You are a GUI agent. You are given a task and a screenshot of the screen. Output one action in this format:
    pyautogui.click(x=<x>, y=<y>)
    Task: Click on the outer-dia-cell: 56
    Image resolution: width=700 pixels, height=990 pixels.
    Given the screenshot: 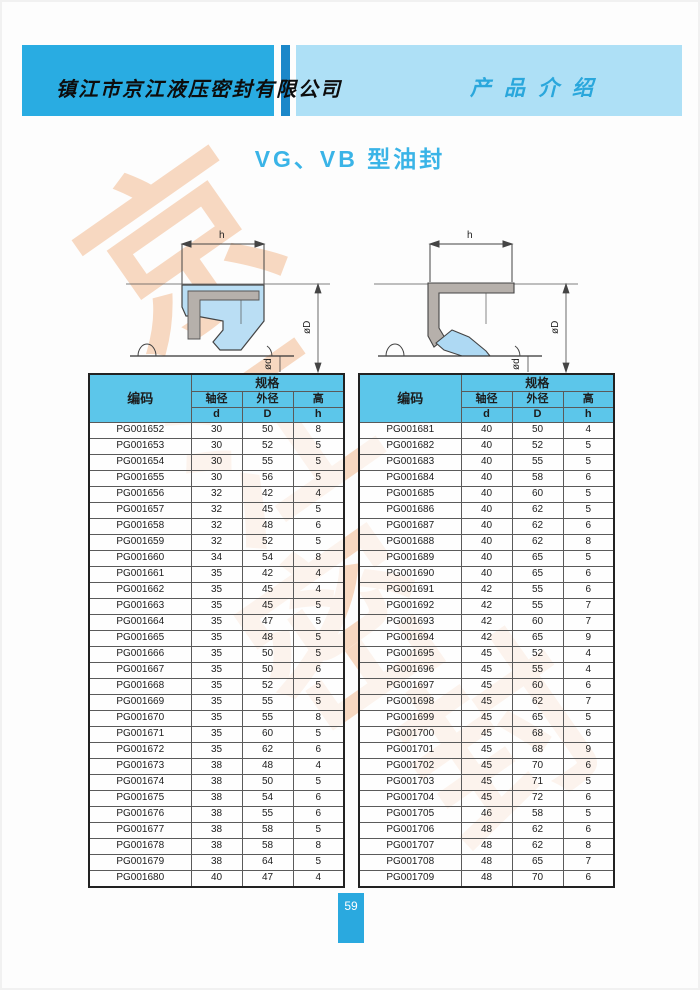 What is the action you would take?
    pyautogui.click(x=267, y=478)
    